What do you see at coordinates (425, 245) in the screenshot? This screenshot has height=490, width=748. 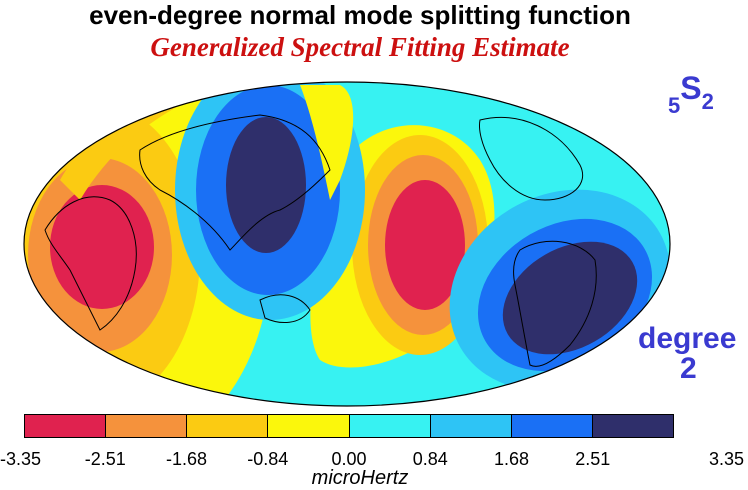 I see `pacific-band-red` at bounding box center [425, 245].